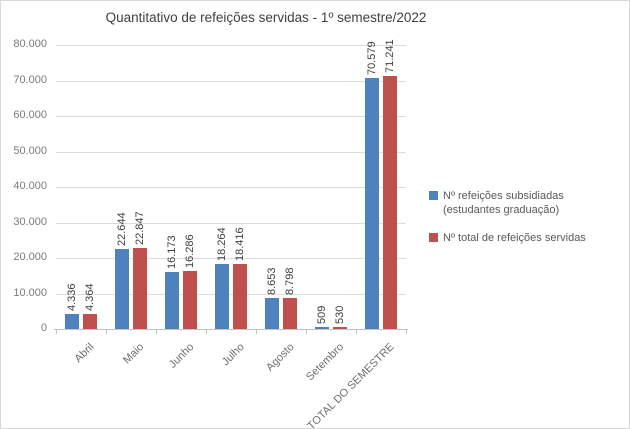  What do you see at coordinates (30, 221) in the screenshot?
I see `y-axis-tick-label: 30.000` at bounding box center [30, 221].